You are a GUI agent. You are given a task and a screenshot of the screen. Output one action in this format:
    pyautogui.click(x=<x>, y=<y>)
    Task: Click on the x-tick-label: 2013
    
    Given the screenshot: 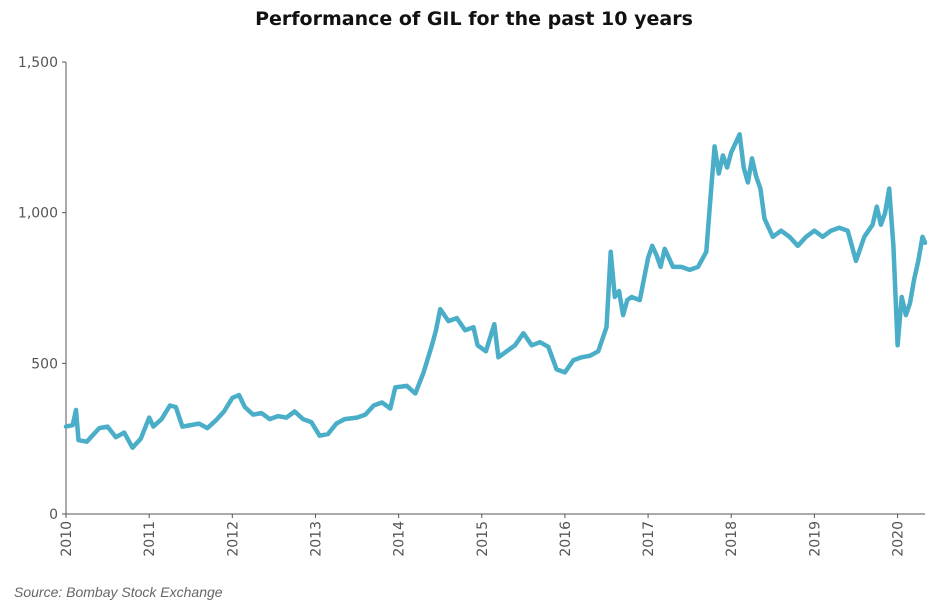 What is the action you would take?
    pyautogui.click(x=316, y=539)
    